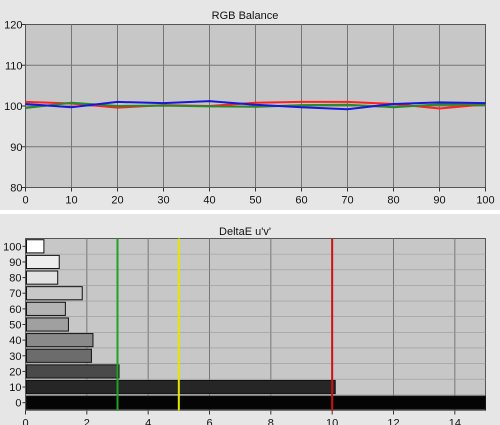 The image size is (500, 425). I want to click on deltae-x-tick-label: 0, so click(25, 421).